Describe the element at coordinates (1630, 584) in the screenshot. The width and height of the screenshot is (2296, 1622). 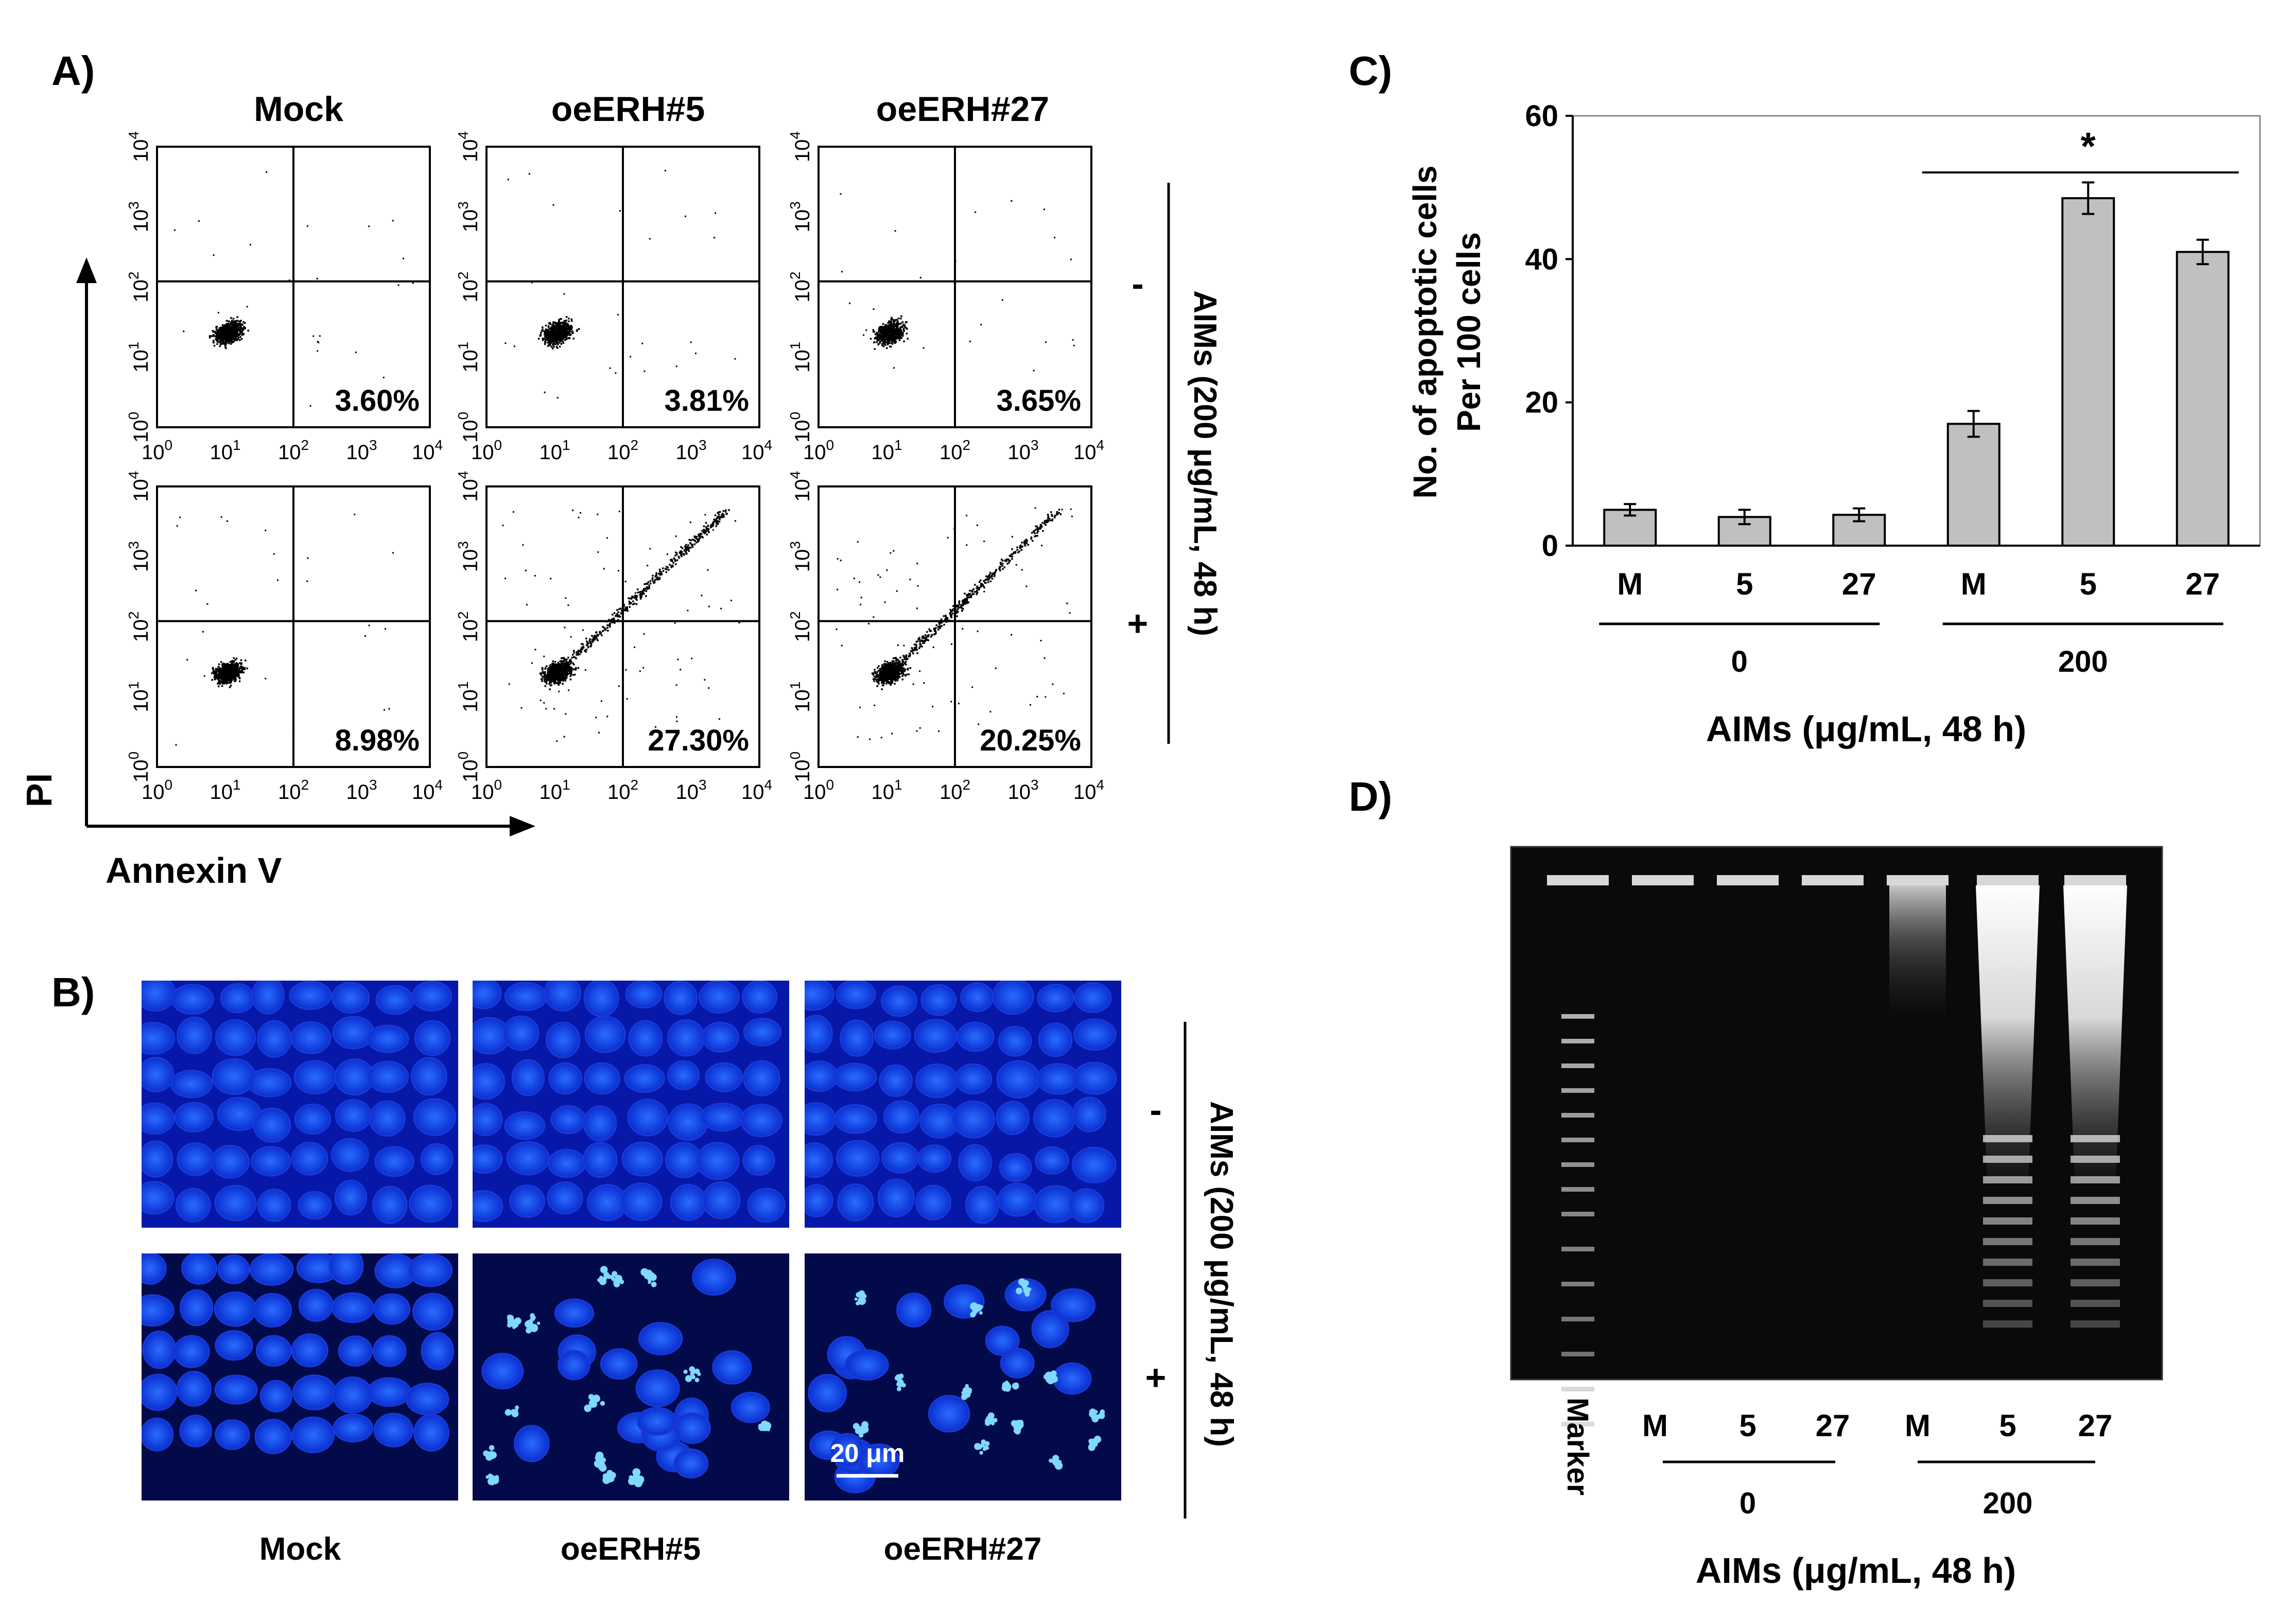
I see `x-tick-label-0: M` at that location.